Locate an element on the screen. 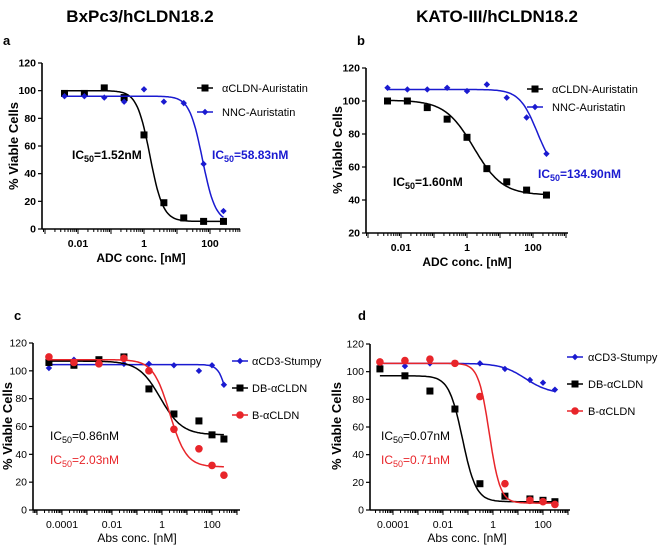 This screenshot has width=658, height=555. series-αCLDN-Auristatin is located at coordinates (467, 148).